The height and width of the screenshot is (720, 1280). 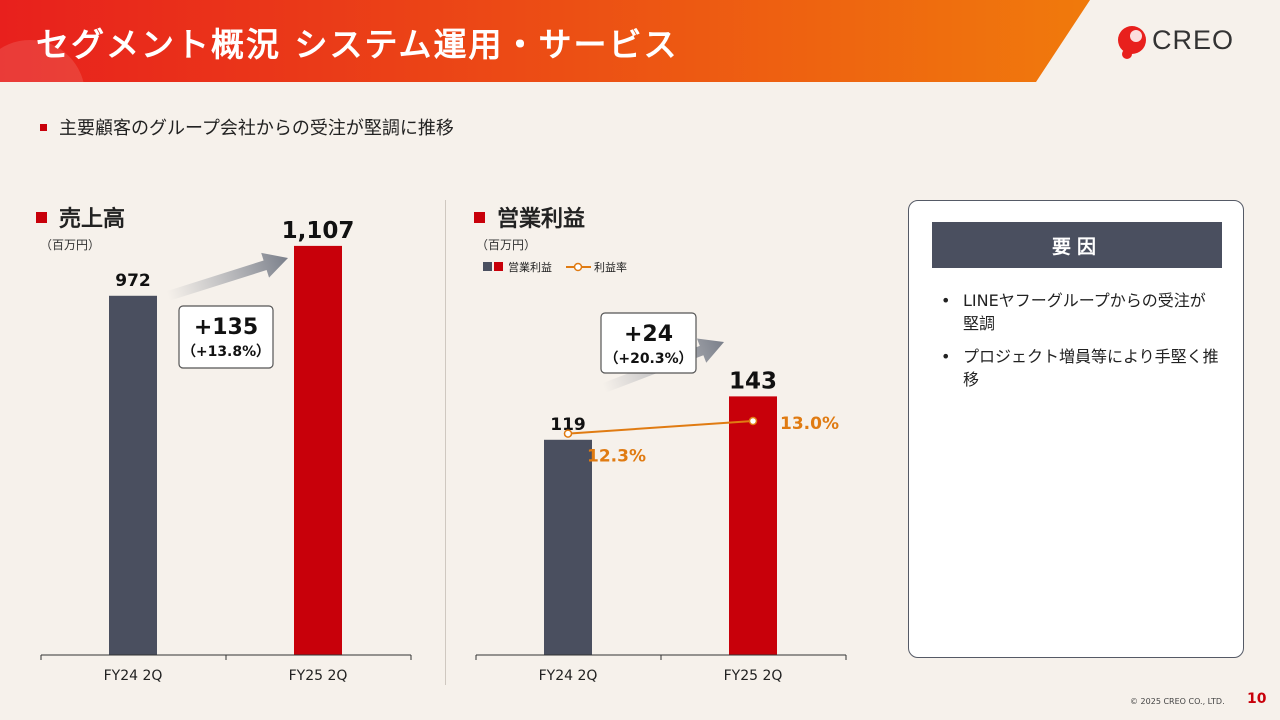 What do you see at coordinates (506, 245) in the screenshot?
I see `profit-unit: （百万円）` at bounding box center [506, 245].